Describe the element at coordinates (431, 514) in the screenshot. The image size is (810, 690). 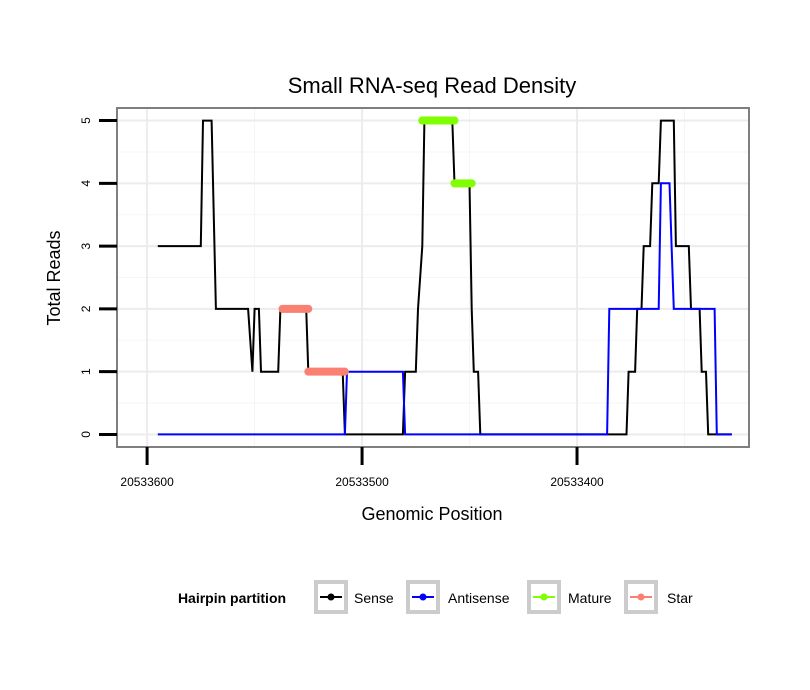
I see `x-axis-title: Genomic Position` at that location.